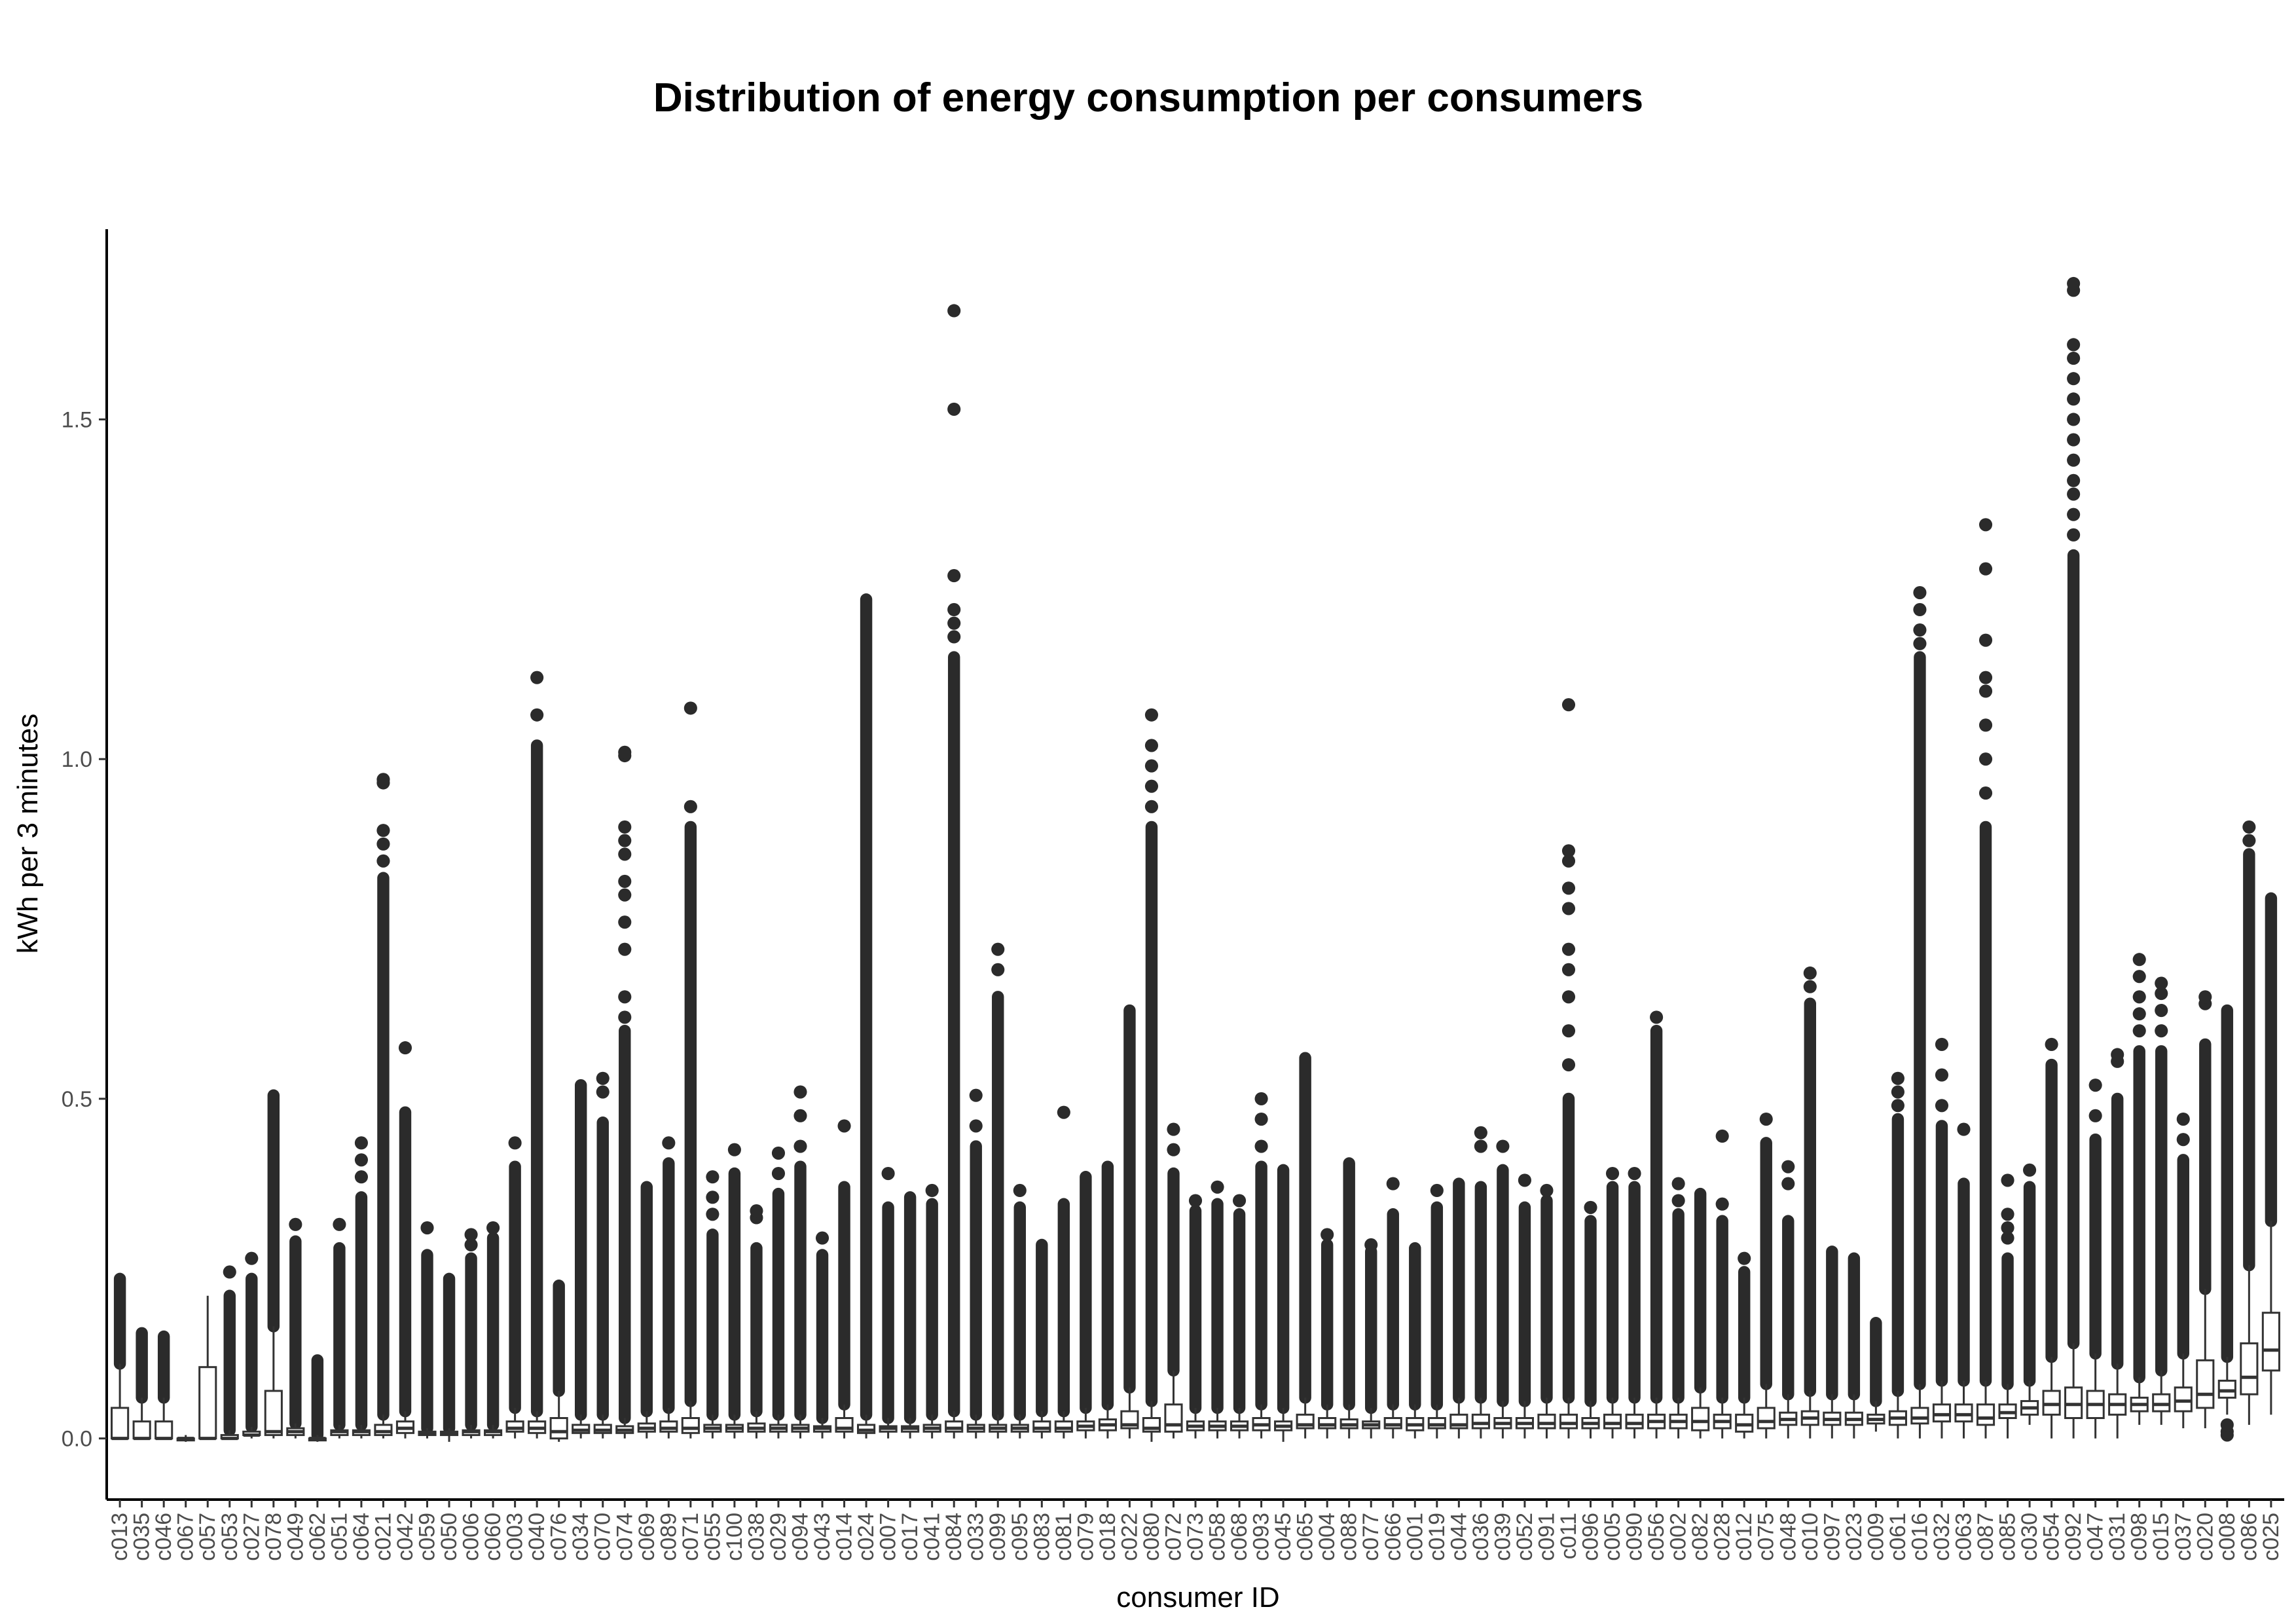 This screenshot has height=1624, width=2296. What do you see at coordinates (120, 1359) in the screenshot?
I see `box-c013` at bounding box center [120, 1359].